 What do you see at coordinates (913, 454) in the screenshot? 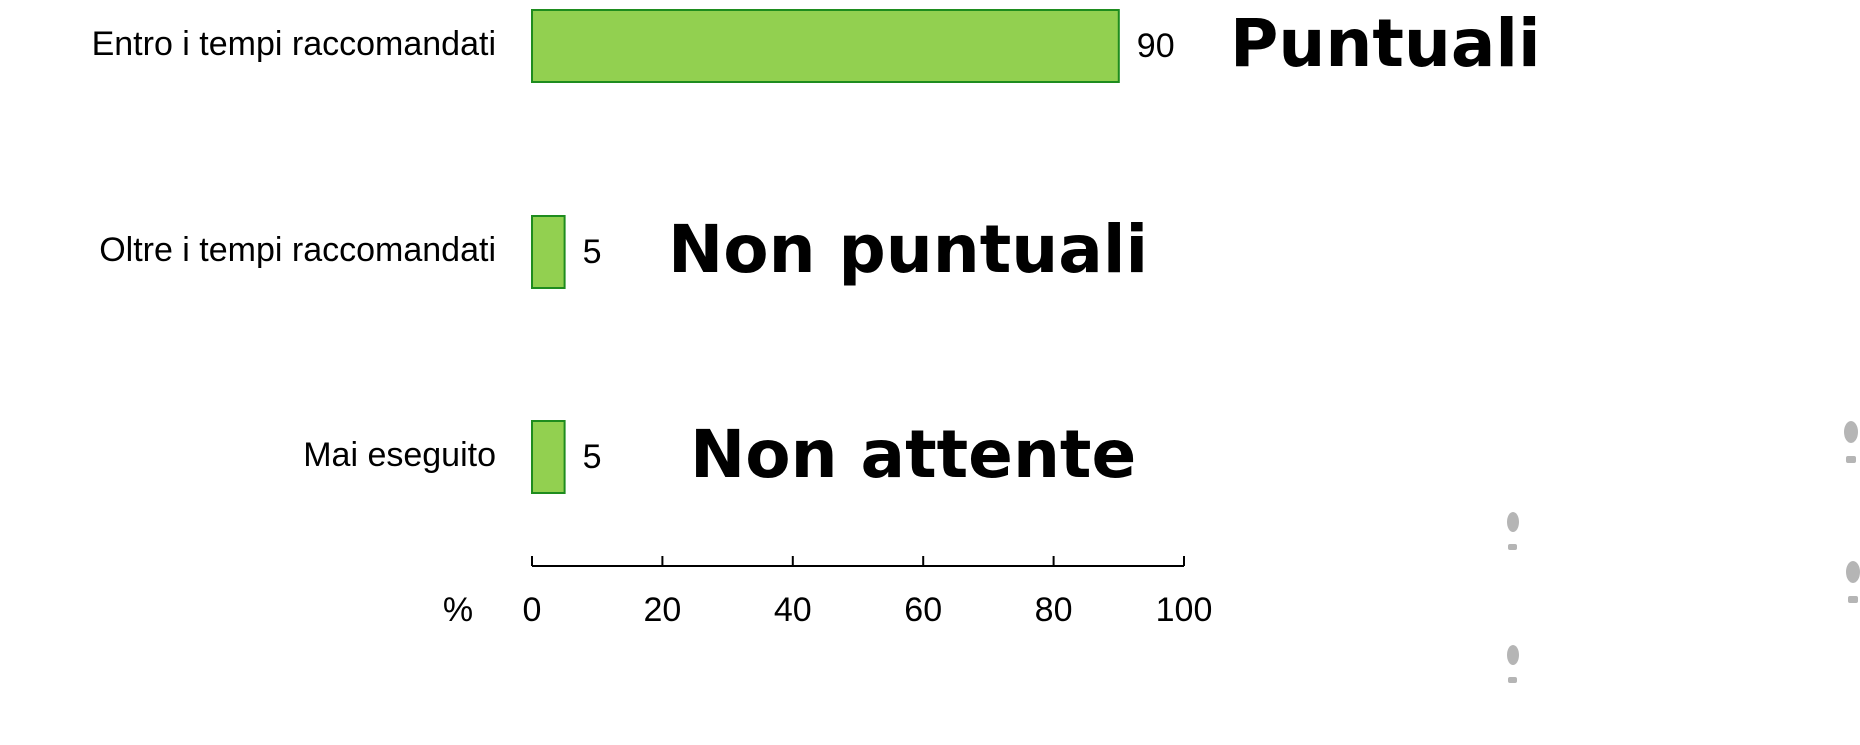
I see `annotation: Non attente` at bounding box center [913, 454].